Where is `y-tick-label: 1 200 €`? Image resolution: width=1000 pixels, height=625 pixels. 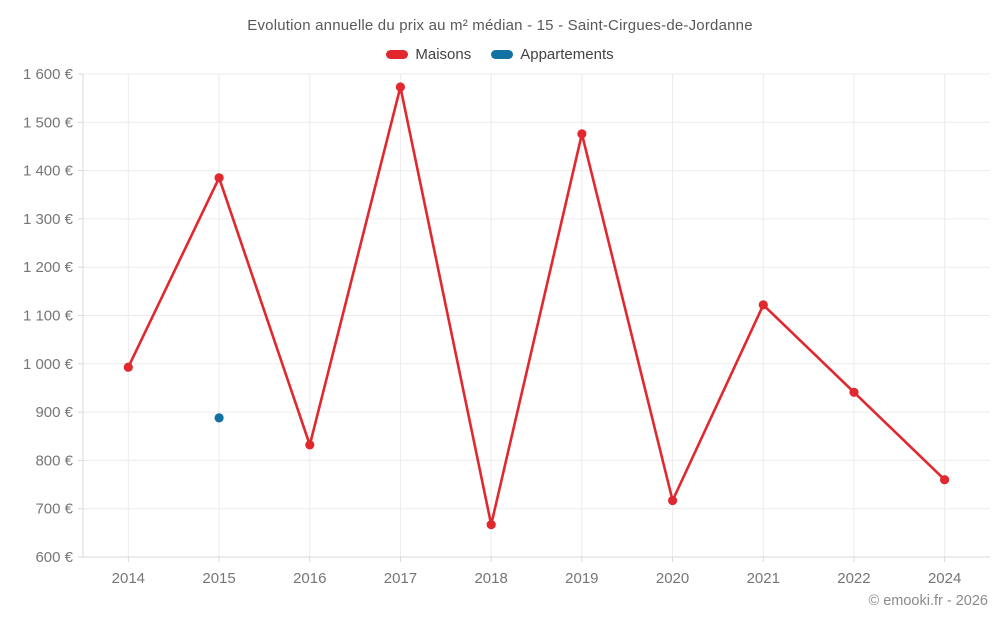 y-tick-label: 1 200 € is located at coordinates (48, 267).